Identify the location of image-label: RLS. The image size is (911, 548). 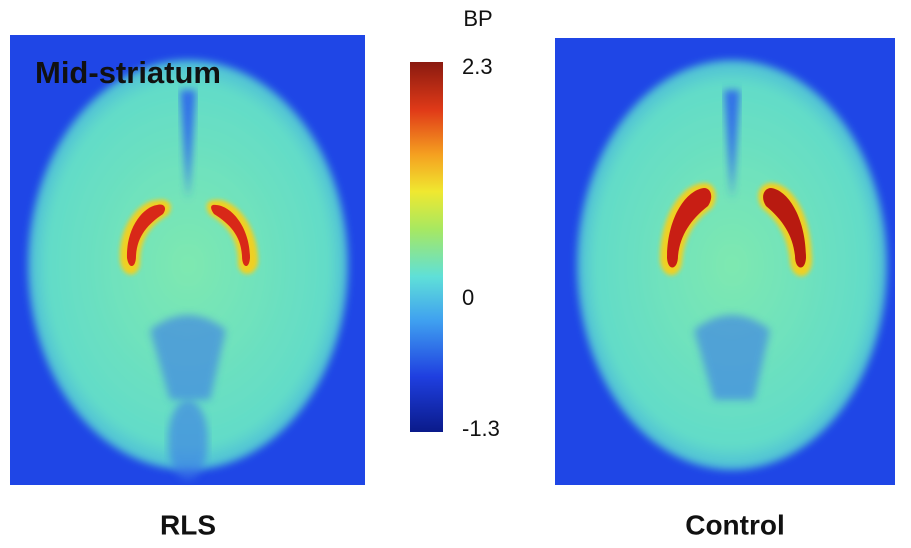
(188, 524).